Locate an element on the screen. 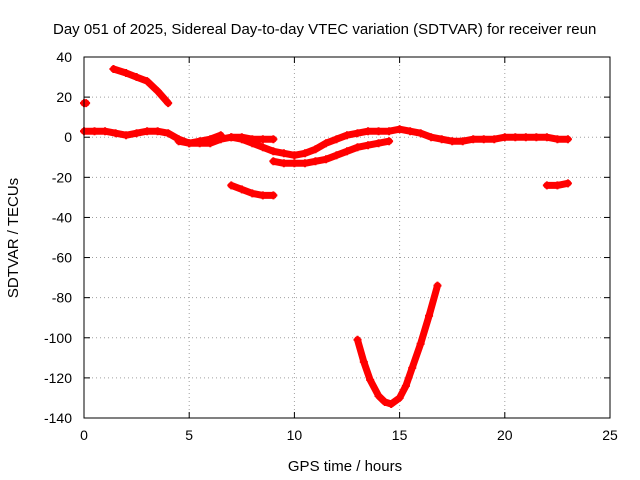 Image resolution: width=640 pixels, height=480 pixels. y-axis-label: SDTVAR / TECUs is located at coordinates (13, 238).